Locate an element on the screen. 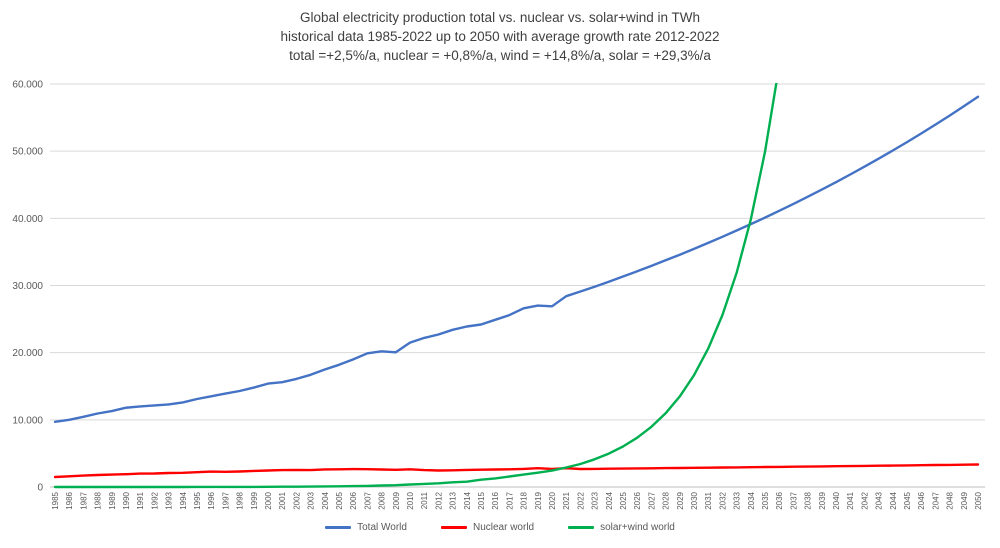 Image resolution: width=1000 pixels, height=548 pixels. x-axis-tick-label: 2024 is located at coordinates (609, 500).